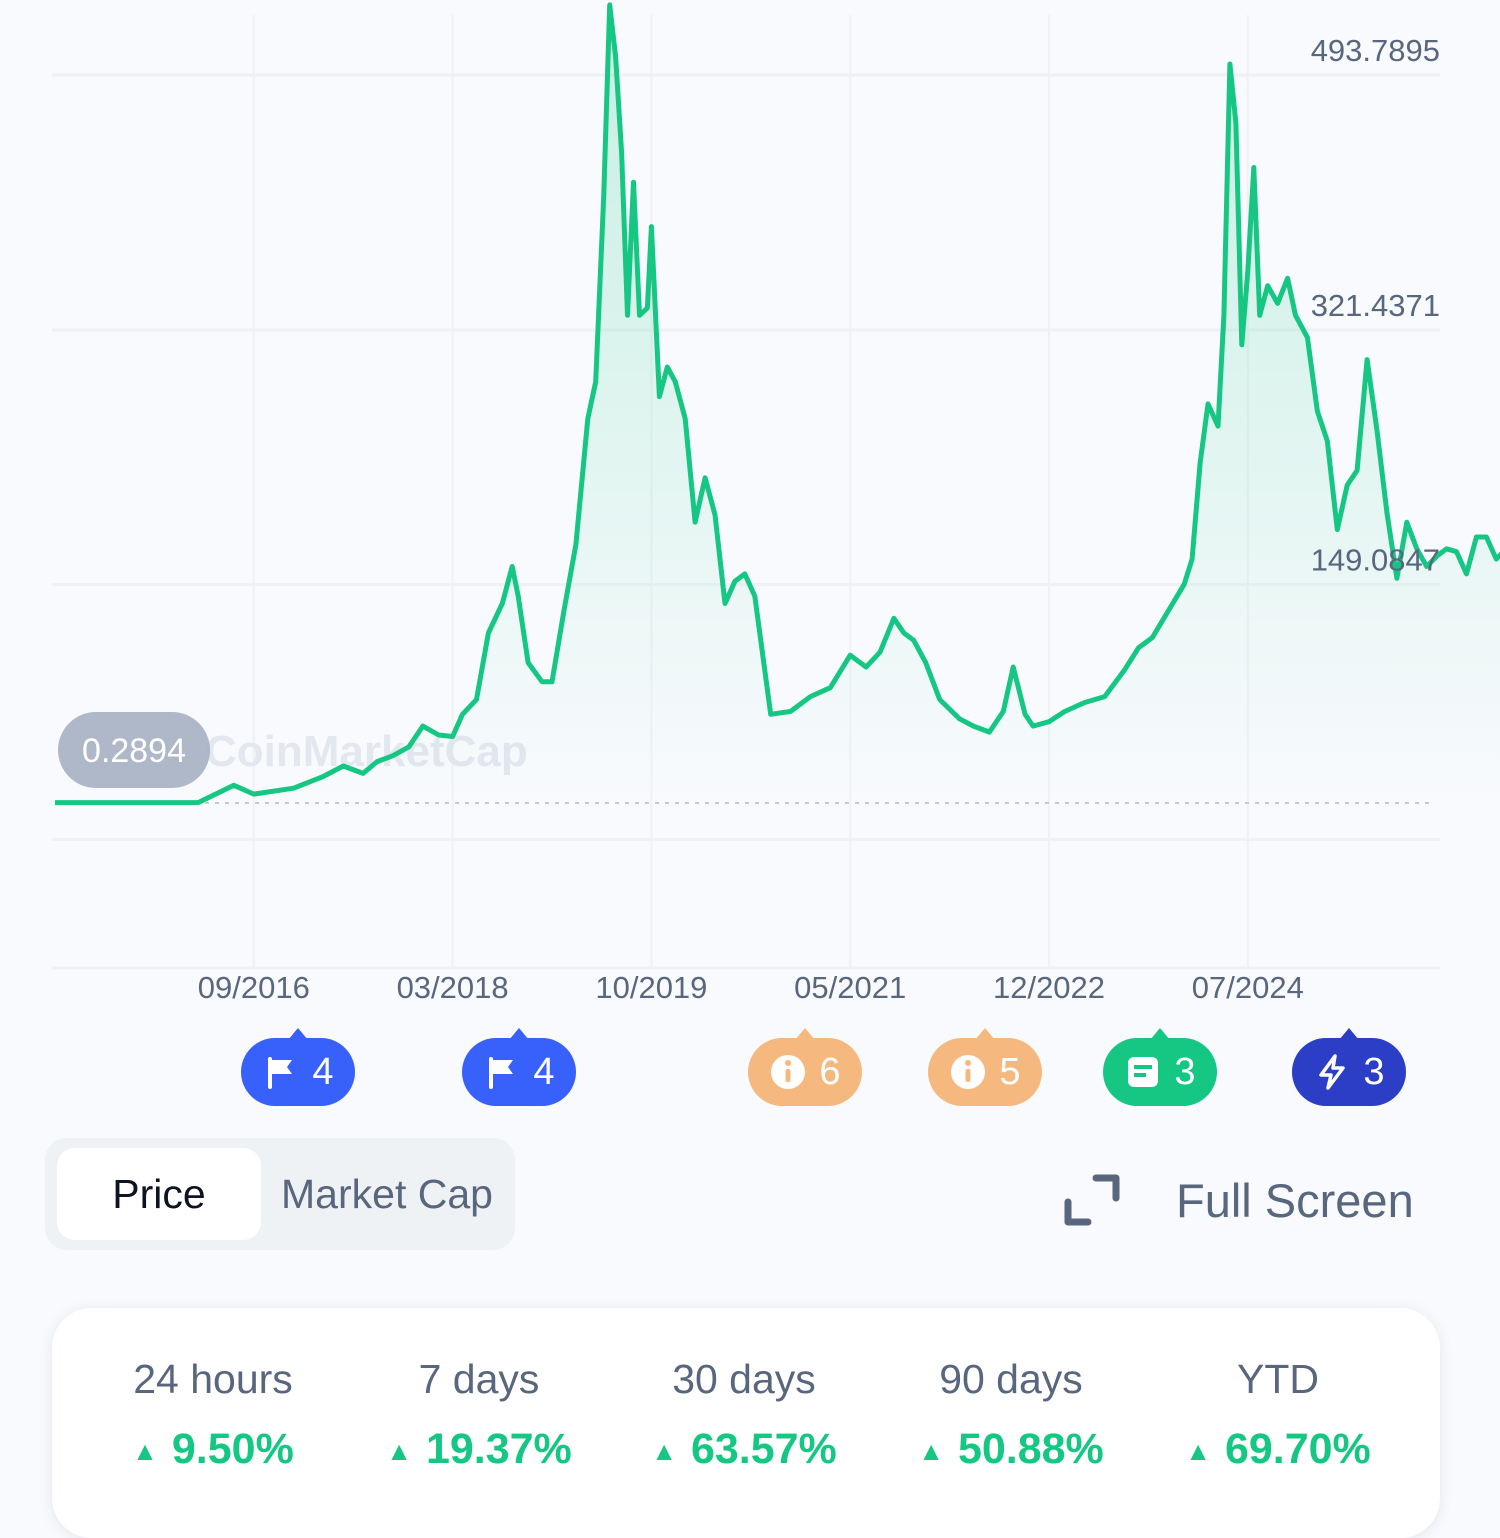  Describe the element at coordinates (280, 1194) in the screenshot. I see `chart-type-toggle: Price Market Cap` at that location.